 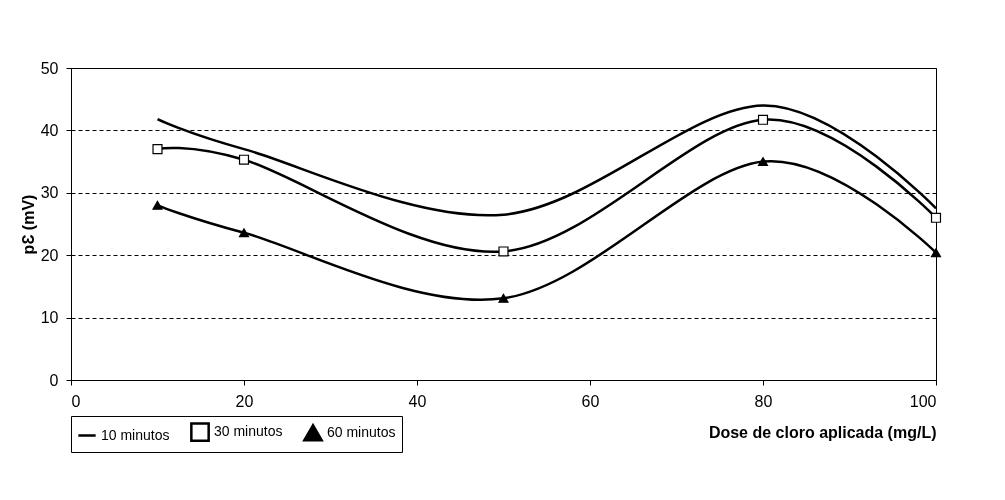 What do you see at coordinates (590, 401) in the screenshot?
I see `x-tick-label: 60` at bounding box center [590, 401].